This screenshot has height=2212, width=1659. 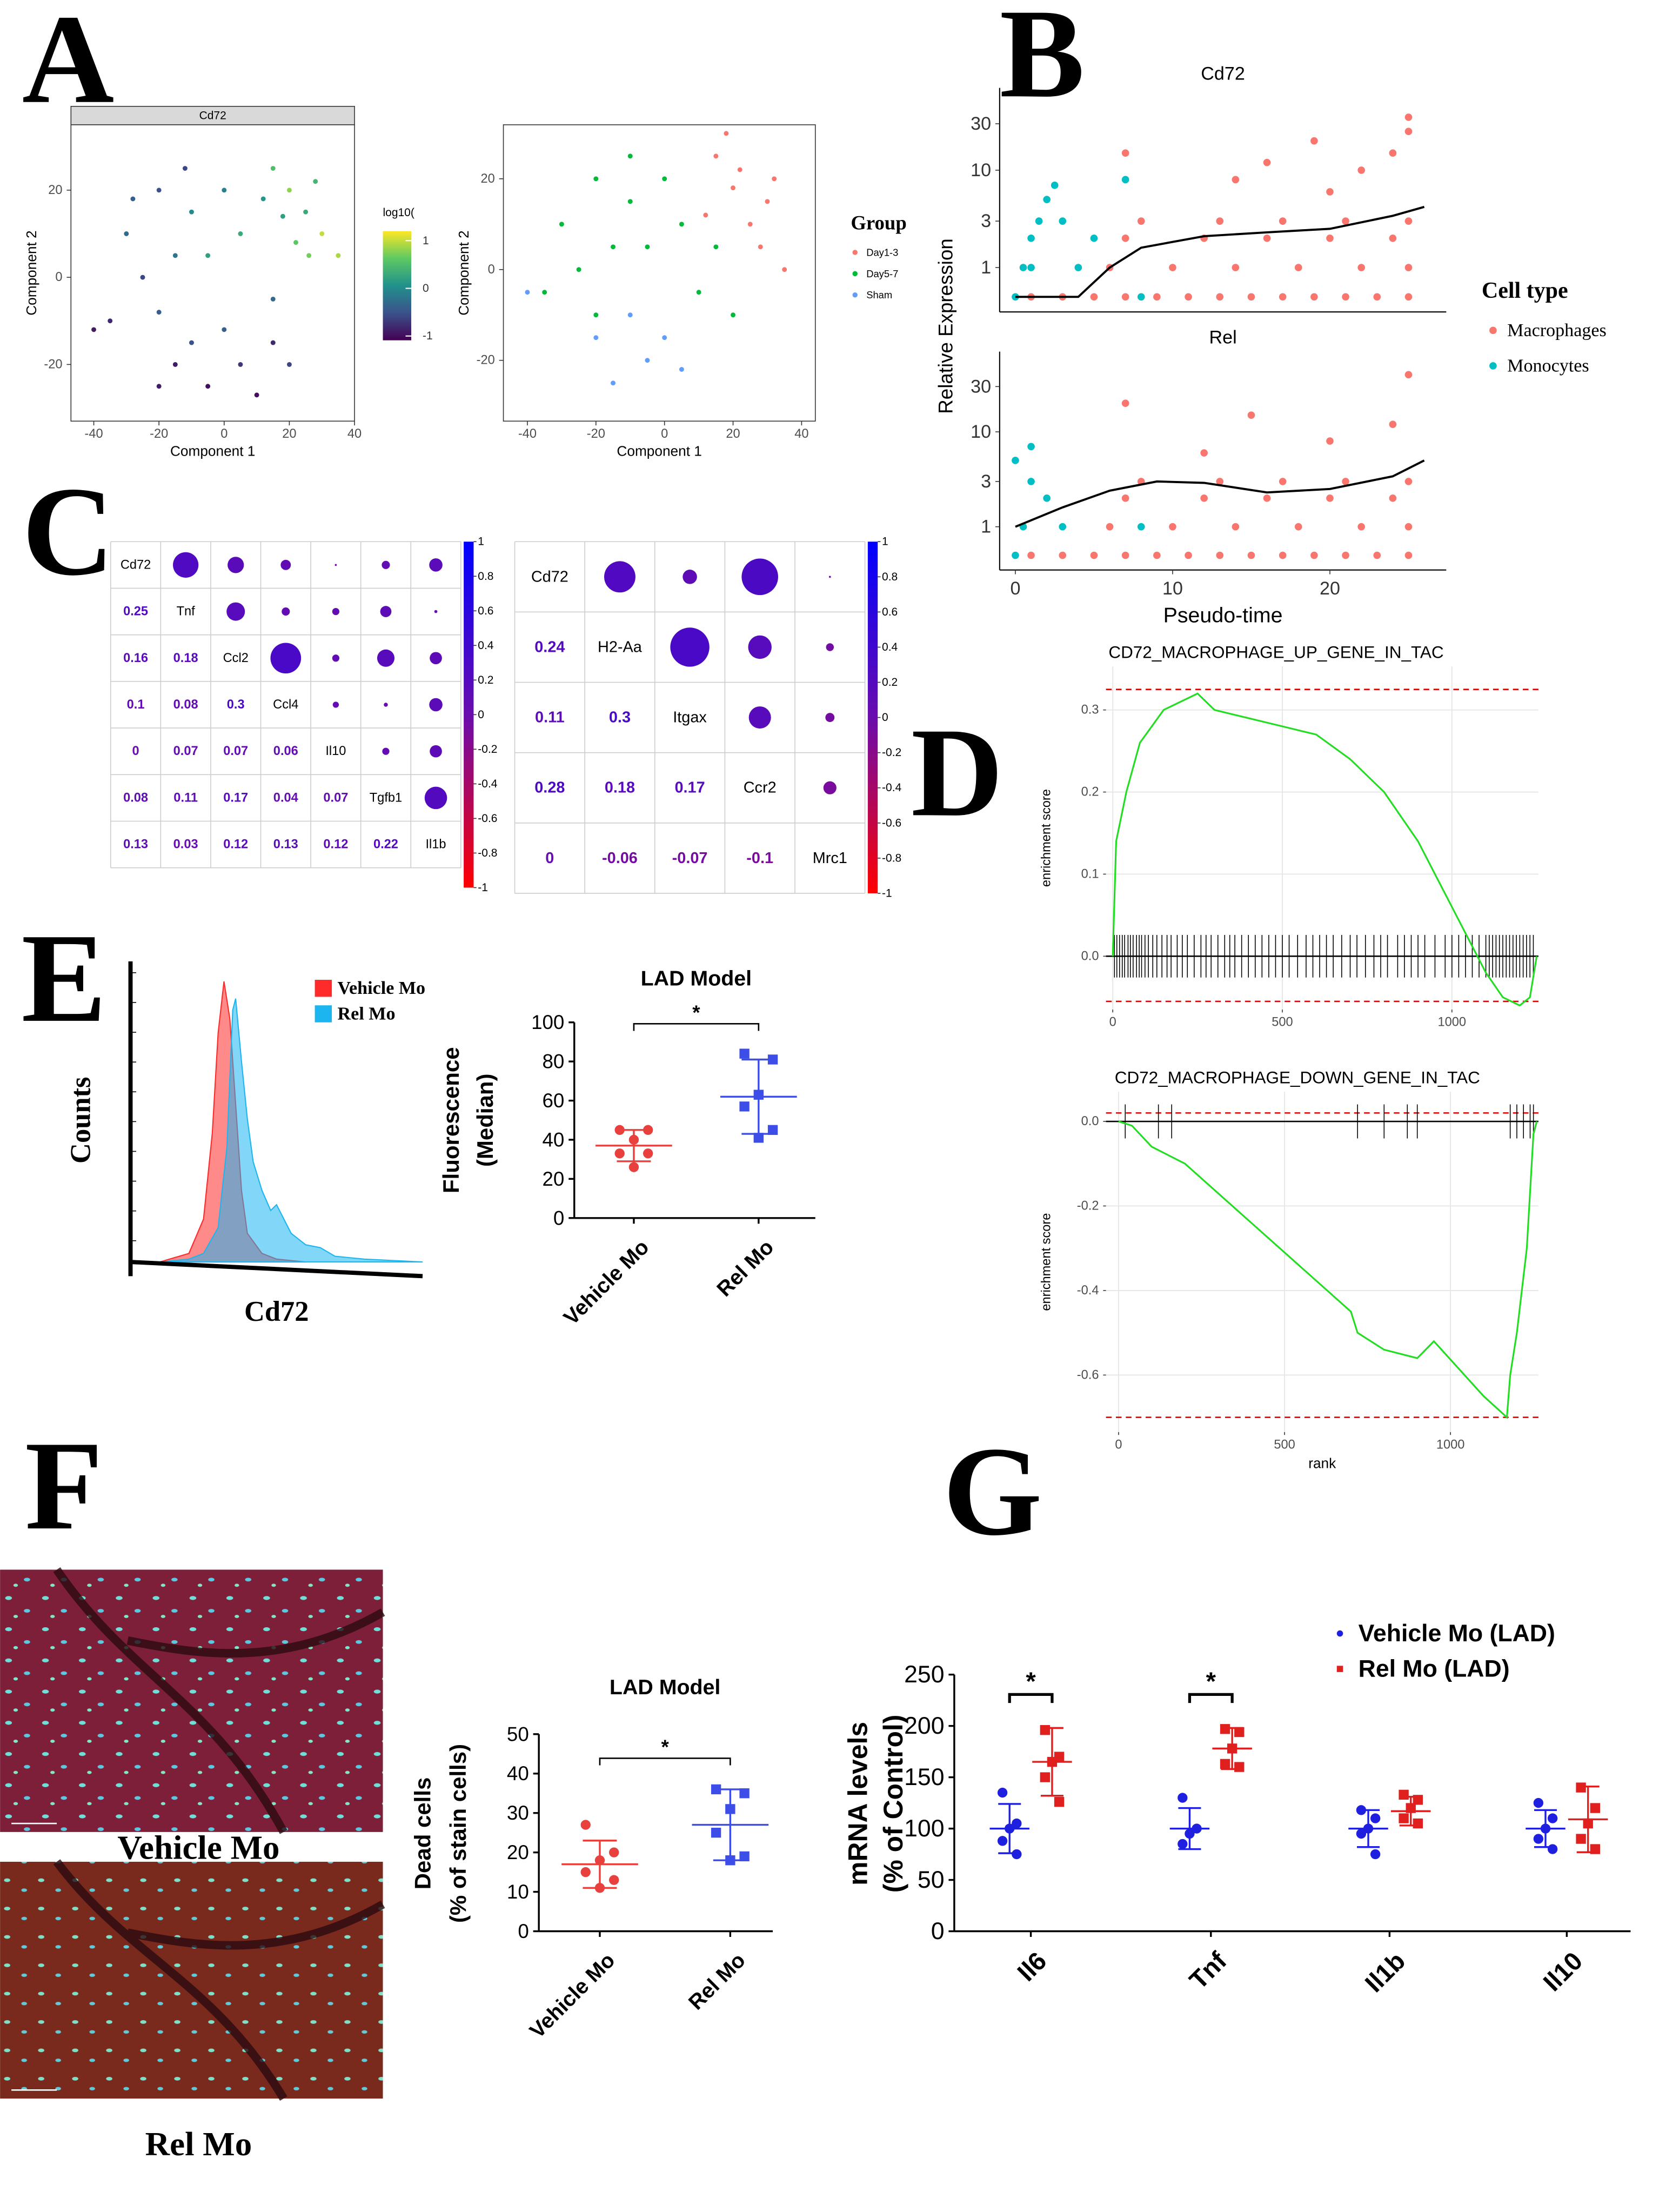 What do you see at coordinates (1220, 493) in the screenshot?
I see `trend-curve` at bounding box center [1220, 493].